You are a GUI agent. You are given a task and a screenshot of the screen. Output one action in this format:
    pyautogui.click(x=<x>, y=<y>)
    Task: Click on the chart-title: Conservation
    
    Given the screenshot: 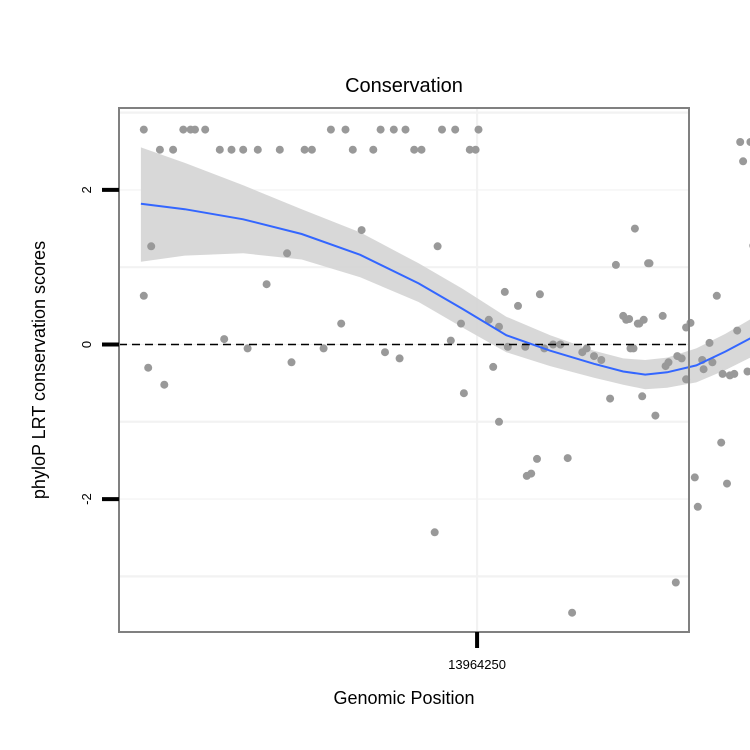 What is the action you would take?
    pyautogui.click(x=404, y=86)
    